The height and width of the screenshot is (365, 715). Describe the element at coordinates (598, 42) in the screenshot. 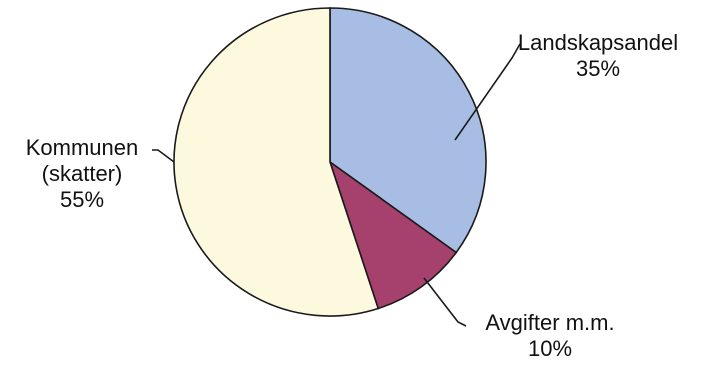

I see `slice-label-1-line-1: Landskapsandel` at that location.